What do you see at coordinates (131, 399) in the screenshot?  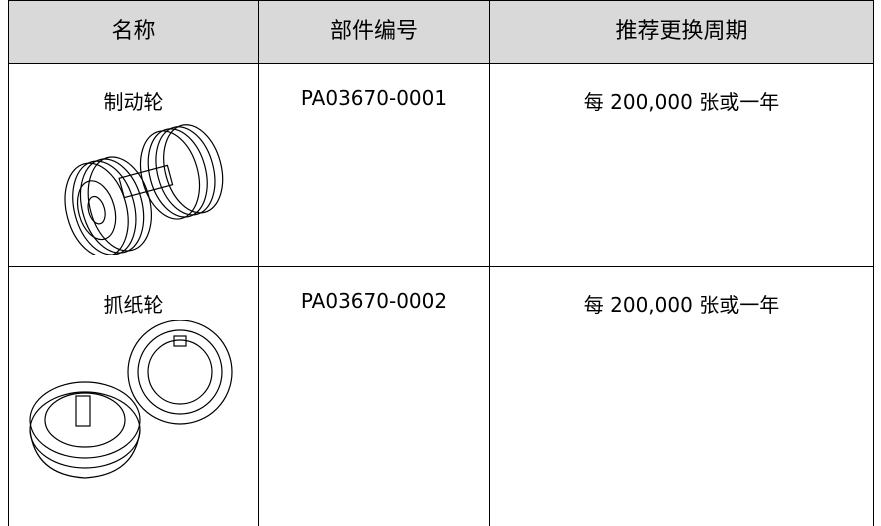 I see `pick-roller-image` at bounding box center [131, 399].